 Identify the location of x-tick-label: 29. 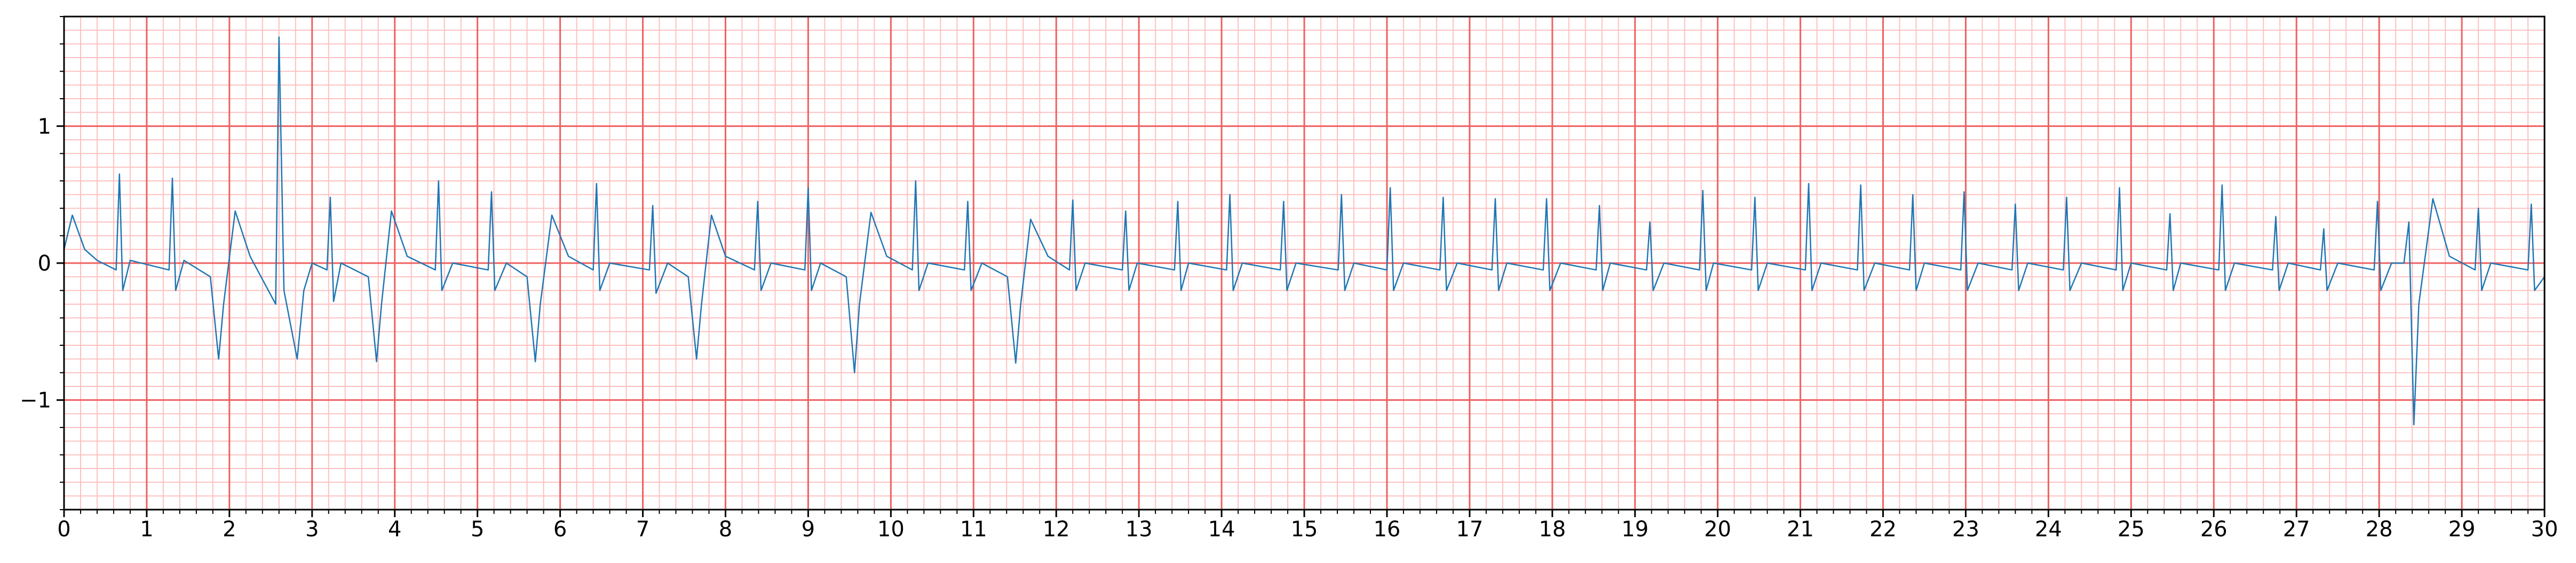
(2462, 529).